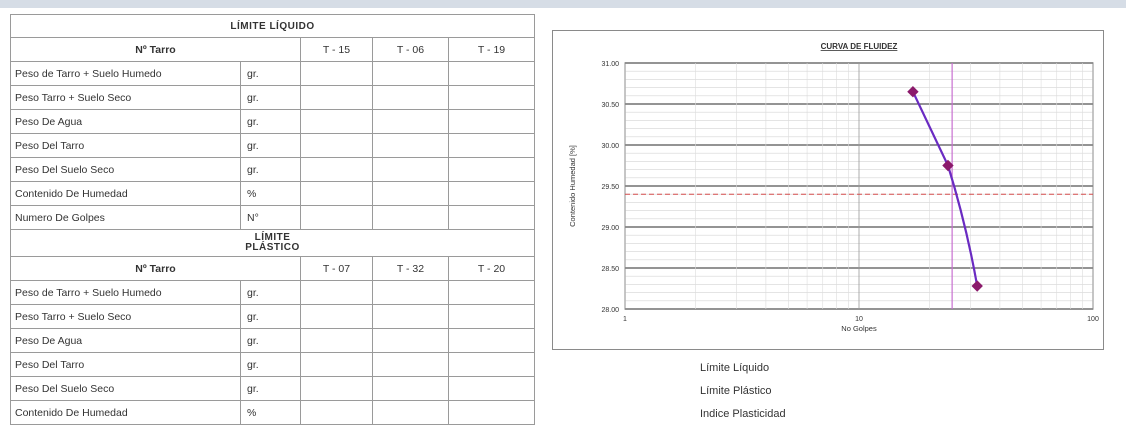 The height and width of the screenshot is (429, 1126). Describe the element at coordinates (859, 46) in the screenshot. I see `chart-title: CURVA DE FLUIDEZ` at that location.